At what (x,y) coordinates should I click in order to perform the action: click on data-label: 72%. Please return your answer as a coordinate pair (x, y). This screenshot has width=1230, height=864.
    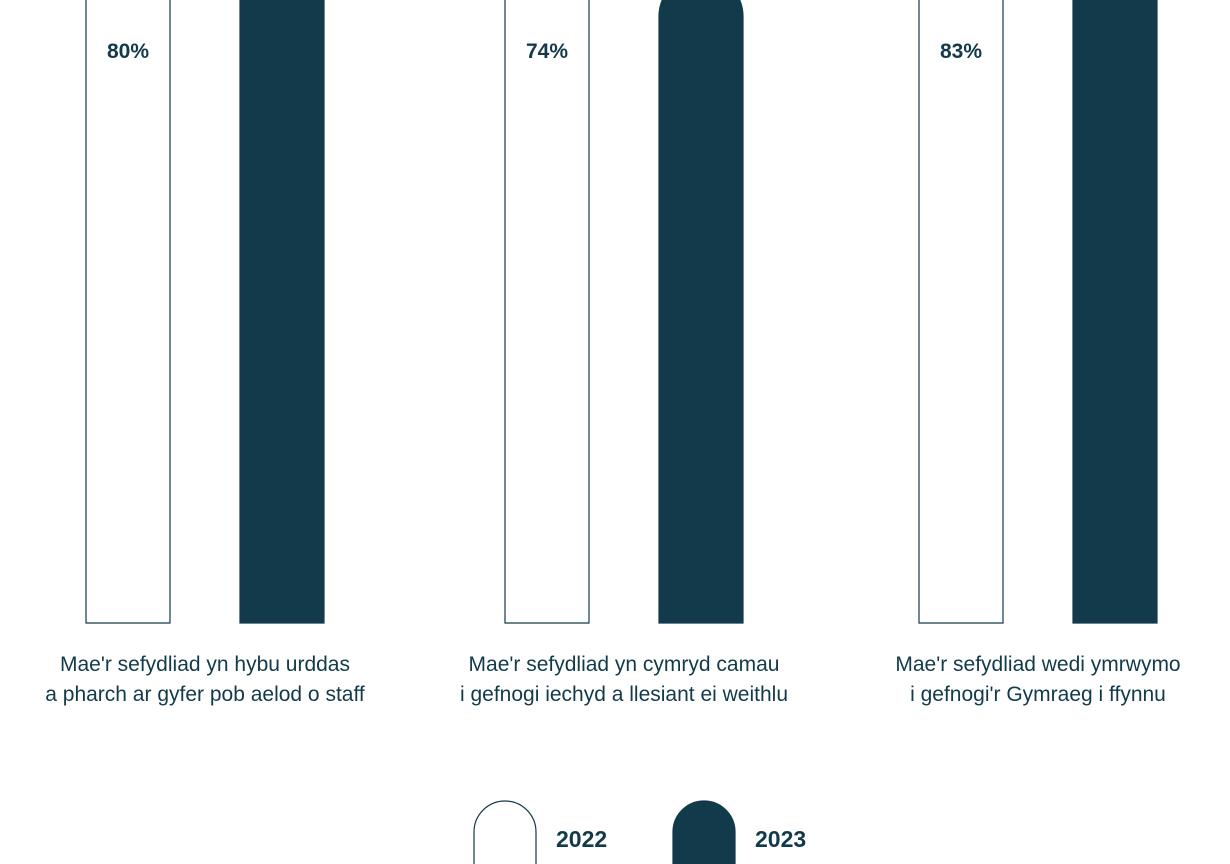
    Looking at the image, I should click on (701, 51).